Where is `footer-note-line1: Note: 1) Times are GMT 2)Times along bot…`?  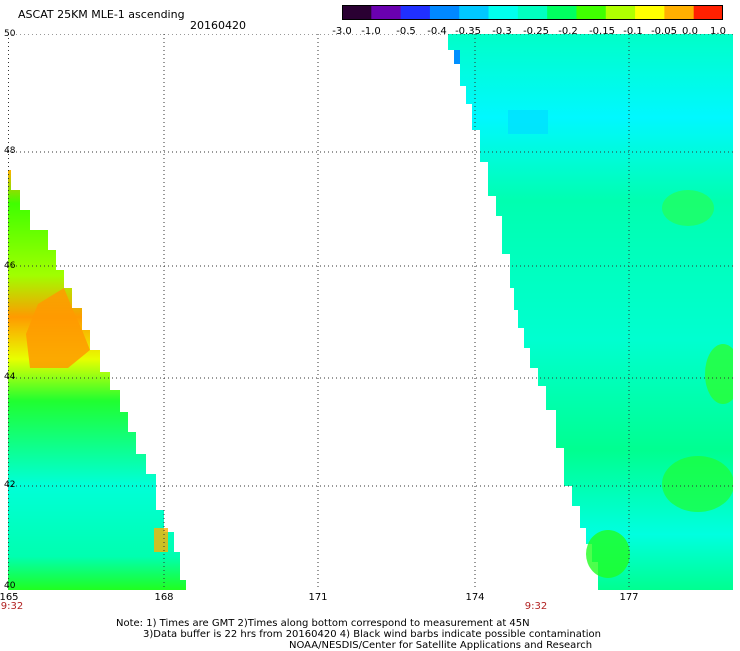 footer-note-line1: Note: 1) Times are GMT 2)Times along bot… is located at coordinates (323, 623).